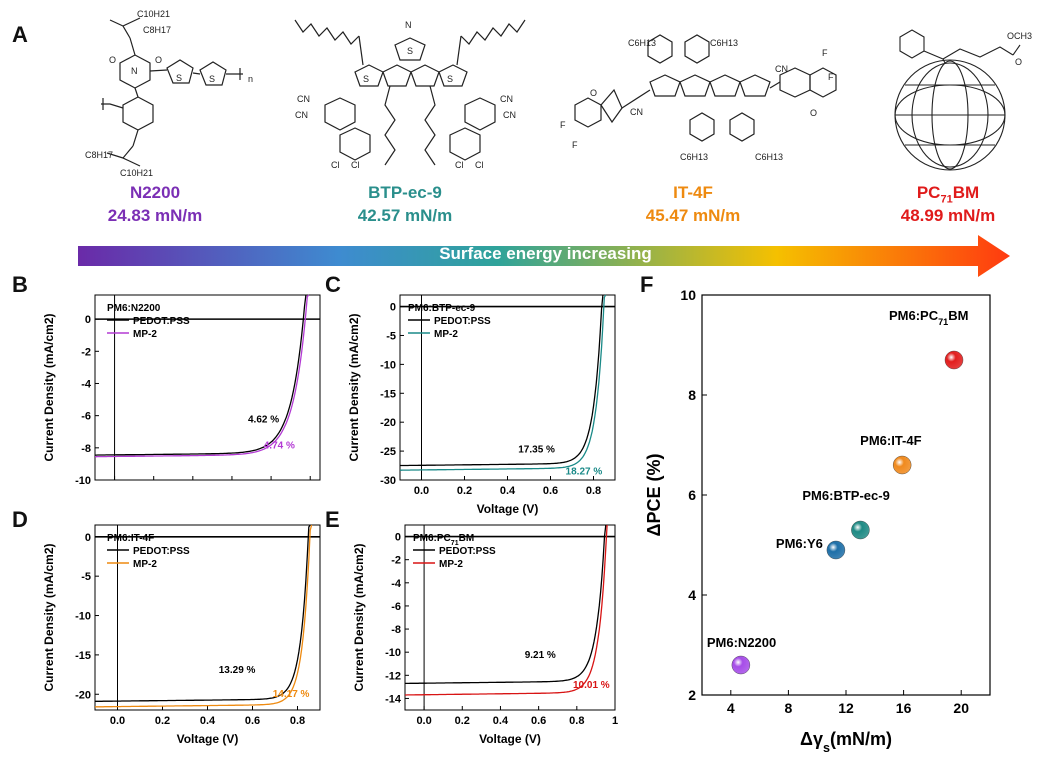  I want to click on chart-e-xlabel: Voltage (V), so click(510, 739).